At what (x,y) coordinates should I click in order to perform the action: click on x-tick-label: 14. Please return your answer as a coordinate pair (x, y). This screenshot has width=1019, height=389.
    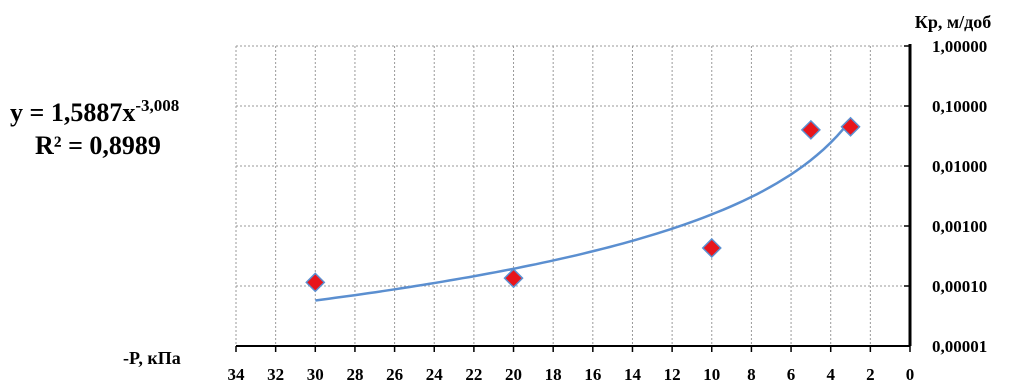
    Looking at the image, I should click on (633, 374).